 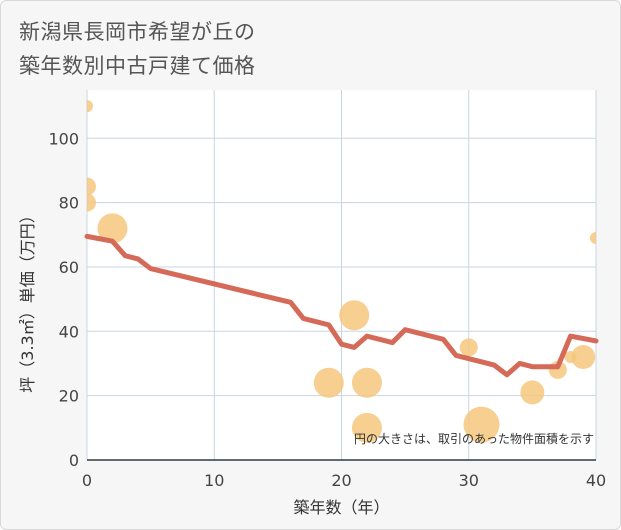 What do you see at coordinates (341, 480) in the screenshot?
I see `x-tick-label: 20` at bounding box center [341, 480].